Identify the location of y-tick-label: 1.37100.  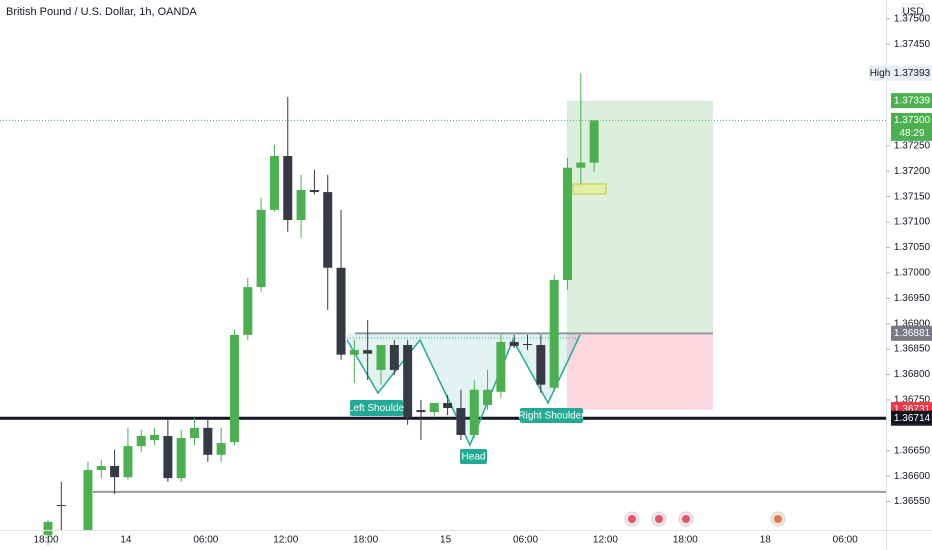
(912, 222).